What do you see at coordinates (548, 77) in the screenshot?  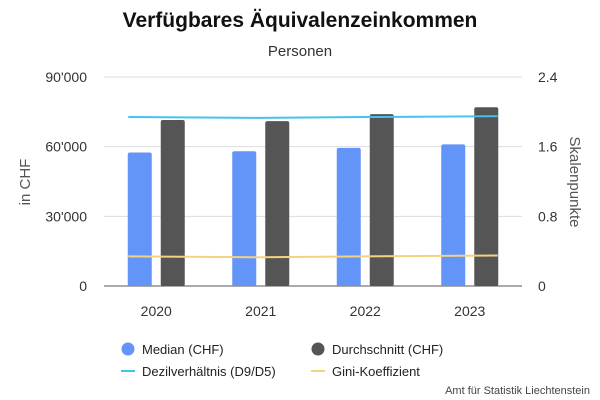 I see `y2-tick-label: 2.4` at bounding box center [548, 77].